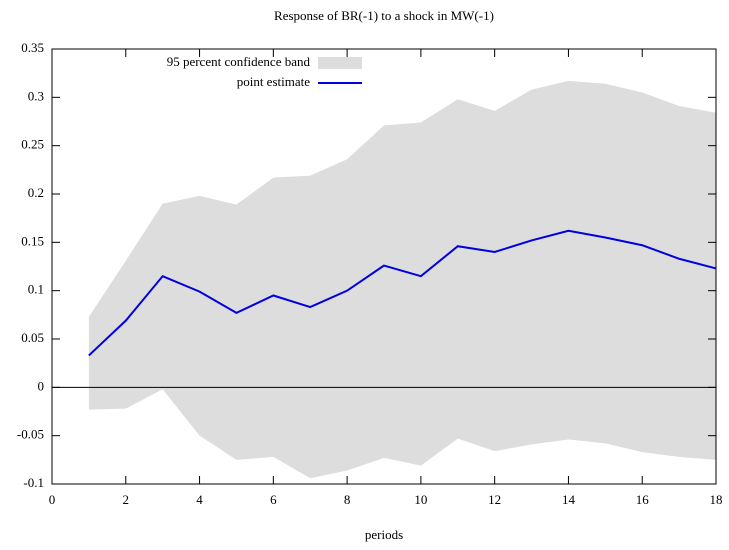  Describe the element at coordinates (33, 482) in the screenshot. I see `y-tick-label: -0.1` at that location.